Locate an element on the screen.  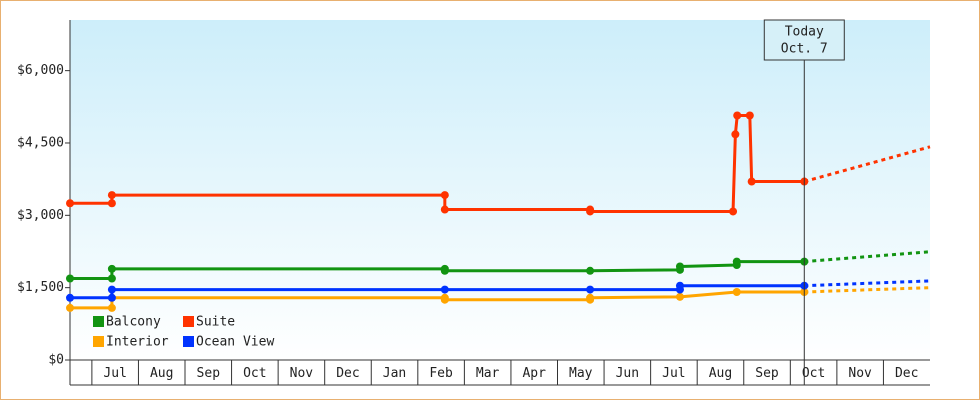
y-tick-label: $6,000 is located at coordinates (40, 70).